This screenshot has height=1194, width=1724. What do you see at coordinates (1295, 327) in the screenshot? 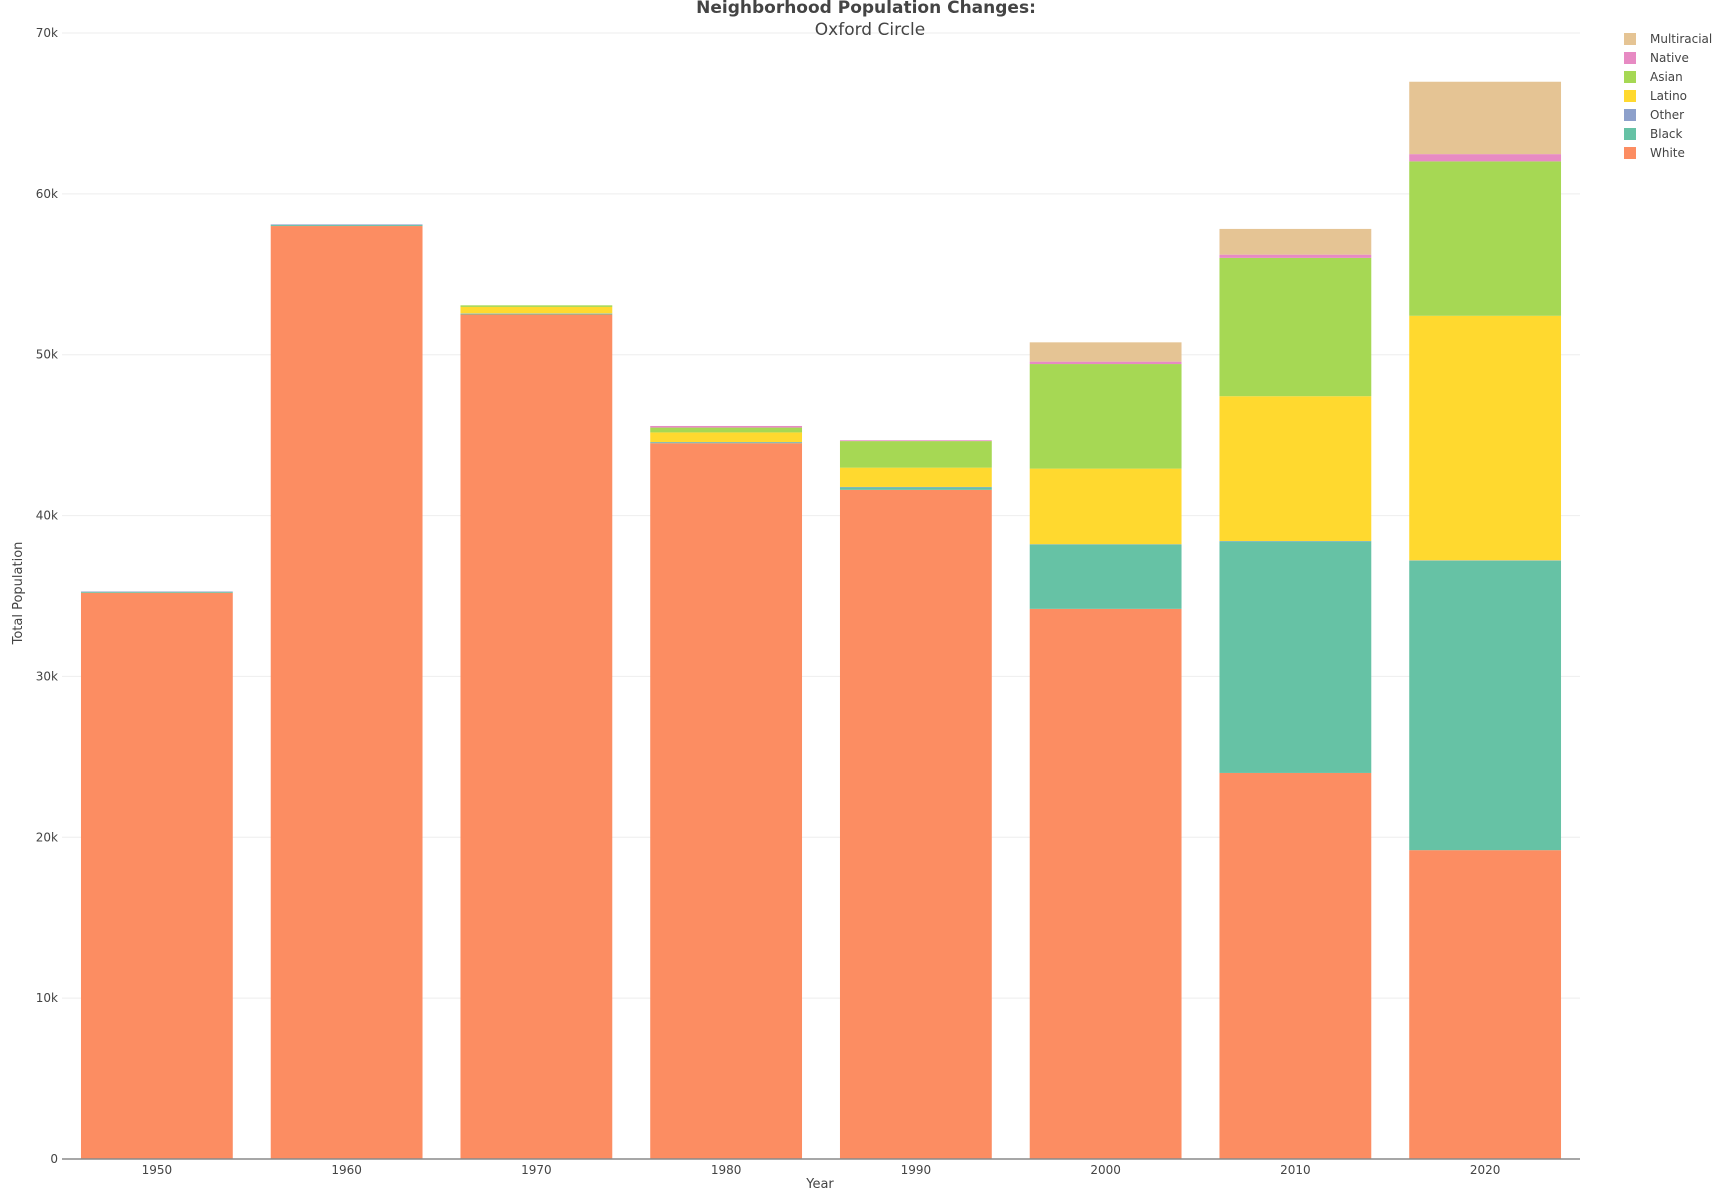
I see `bar-segment-asian-2010` at bounding box center [1295, 327].